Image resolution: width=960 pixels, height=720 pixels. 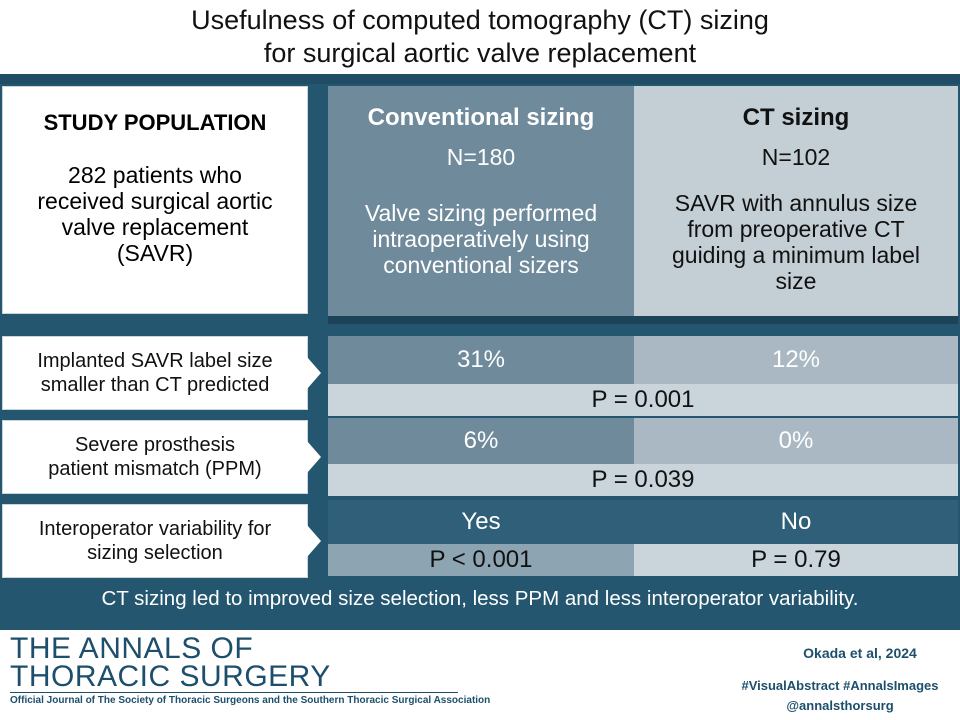 I want to click on outcome-label-line: sizing selection, so click(x=155, y=553).